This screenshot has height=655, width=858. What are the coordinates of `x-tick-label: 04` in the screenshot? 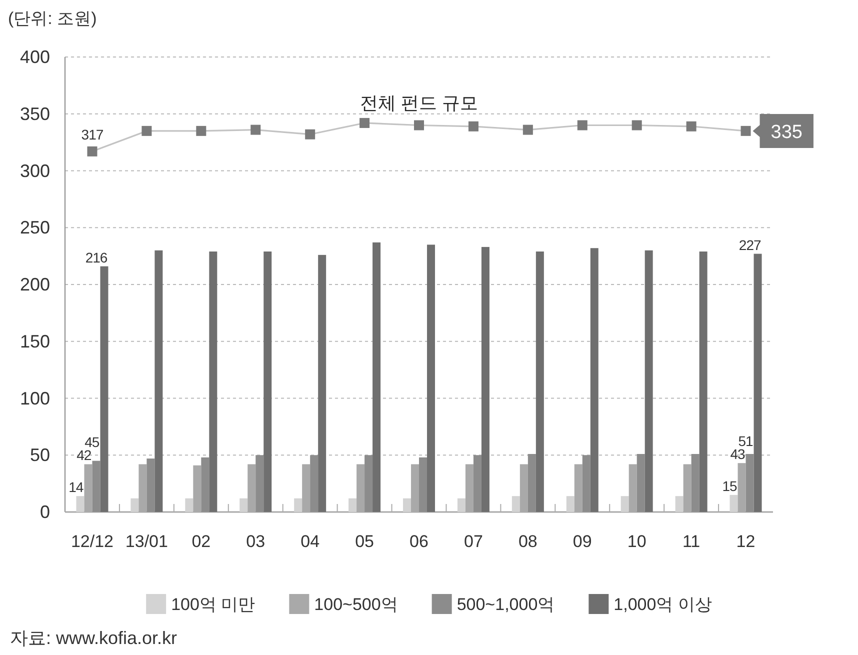 It's located at (310, 541).